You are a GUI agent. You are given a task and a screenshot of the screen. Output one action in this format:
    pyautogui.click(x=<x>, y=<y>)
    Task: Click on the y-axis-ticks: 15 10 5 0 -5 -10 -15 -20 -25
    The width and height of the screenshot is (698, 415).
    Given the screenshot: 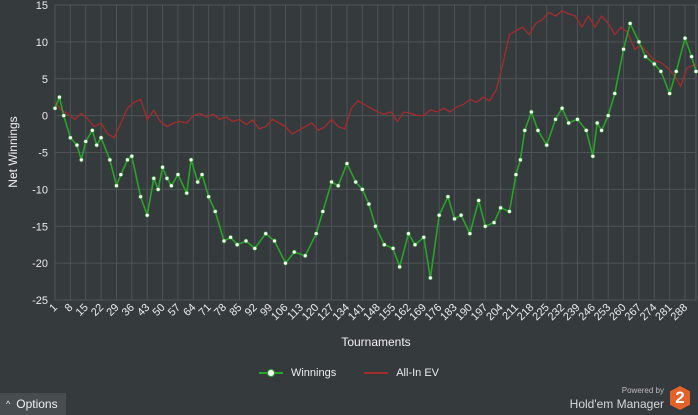 What is the action you would take?
    pyautogui.click(x=40, y=153)
    